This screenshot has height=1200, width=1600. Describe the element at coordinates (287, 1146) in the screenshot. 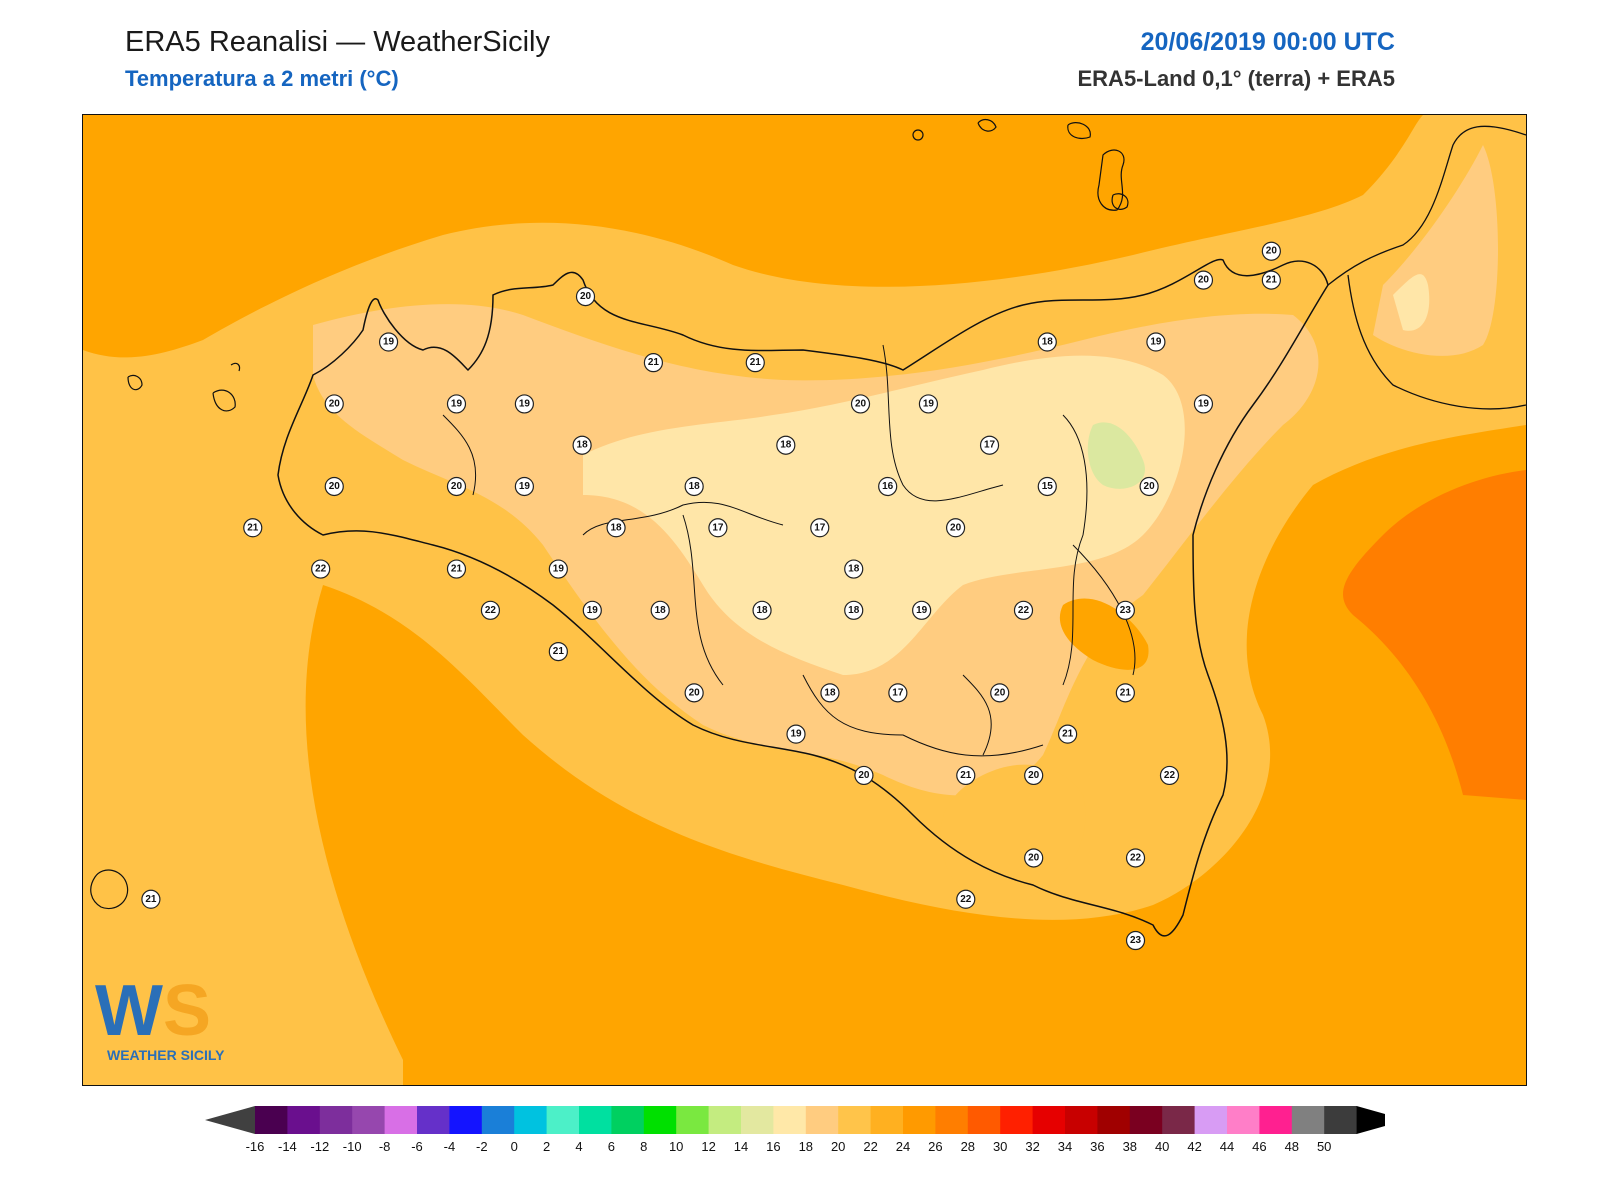

I see `colorbar-tick-label: -14` at that location.